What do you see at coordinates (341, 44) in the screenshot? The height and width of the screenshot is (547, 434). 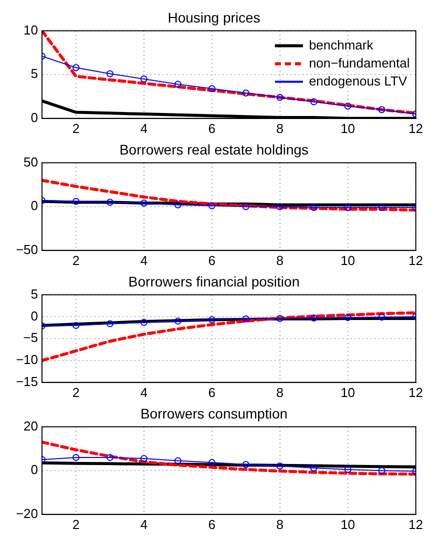 I see `legend-label: benchmark` at bounding box center [341, 44].